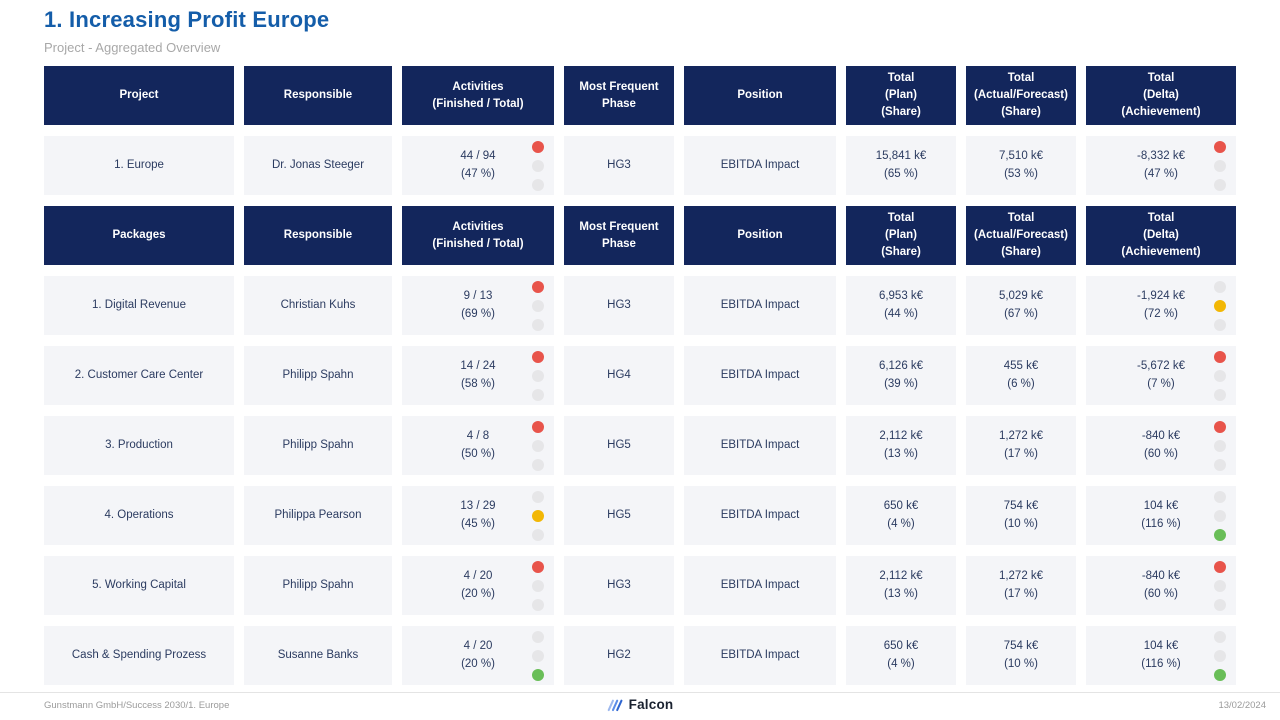 The width and height of the screenshot is (1280, 720). I want to click on falcon-logo-icon, so click(615, 705).